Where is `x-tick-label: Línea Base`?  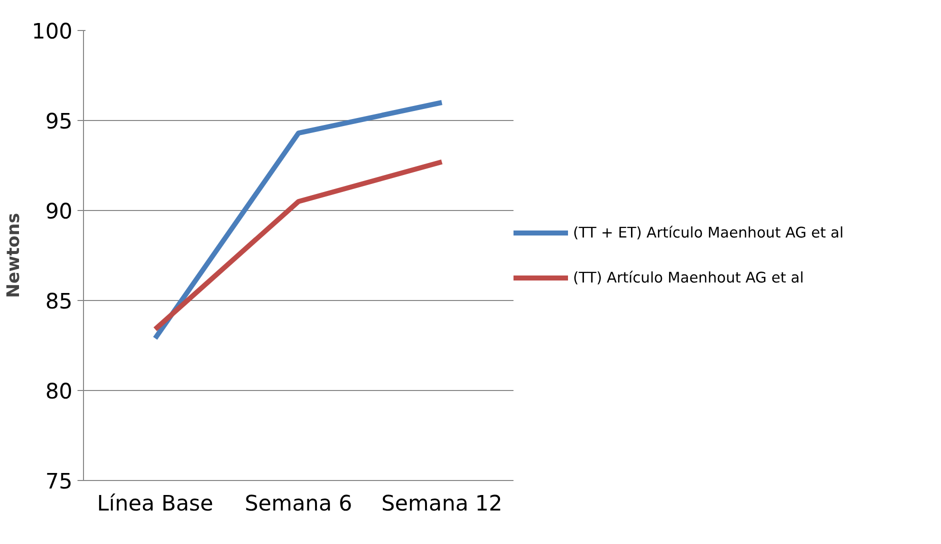
x-tick-label: Línea Base is located at coordinates (155, 504).